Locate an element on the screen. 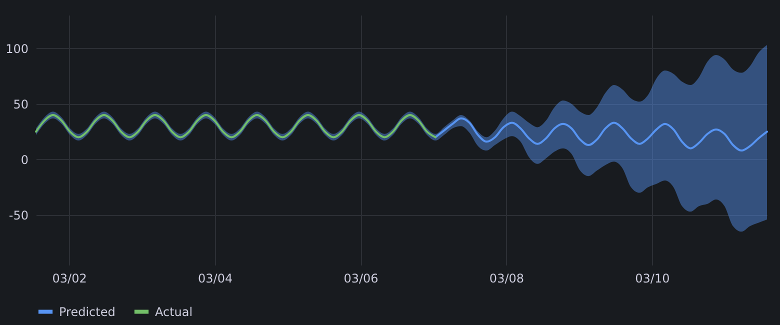 The width and height of the screenshot is (780, 325). x-tick-label: 03/08 is located at coordinates (506, 279).